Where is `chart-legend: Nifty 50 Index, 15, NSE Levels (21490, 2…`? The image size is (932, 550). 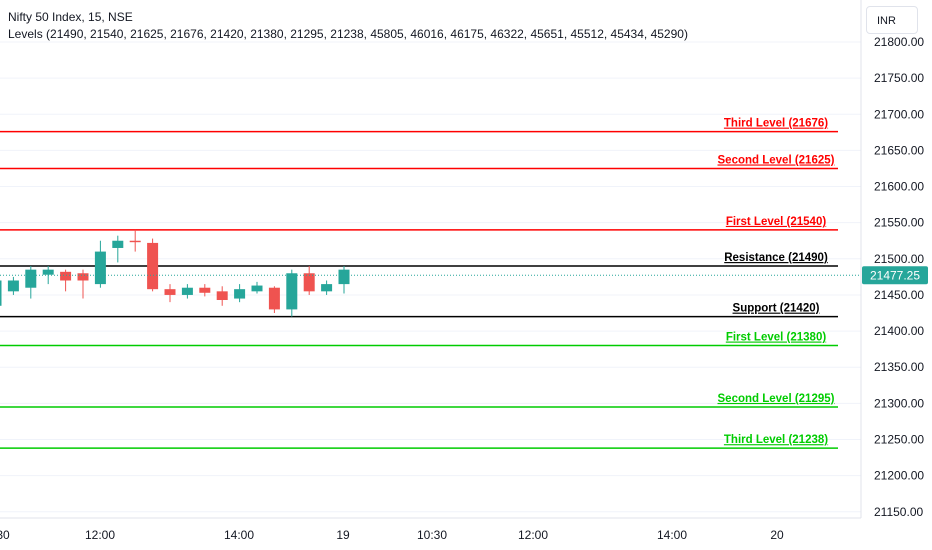 chart-legend: Nifty 50 Index, 15, NSE Levels (21490, 2… is located at coordinates (348, 26).